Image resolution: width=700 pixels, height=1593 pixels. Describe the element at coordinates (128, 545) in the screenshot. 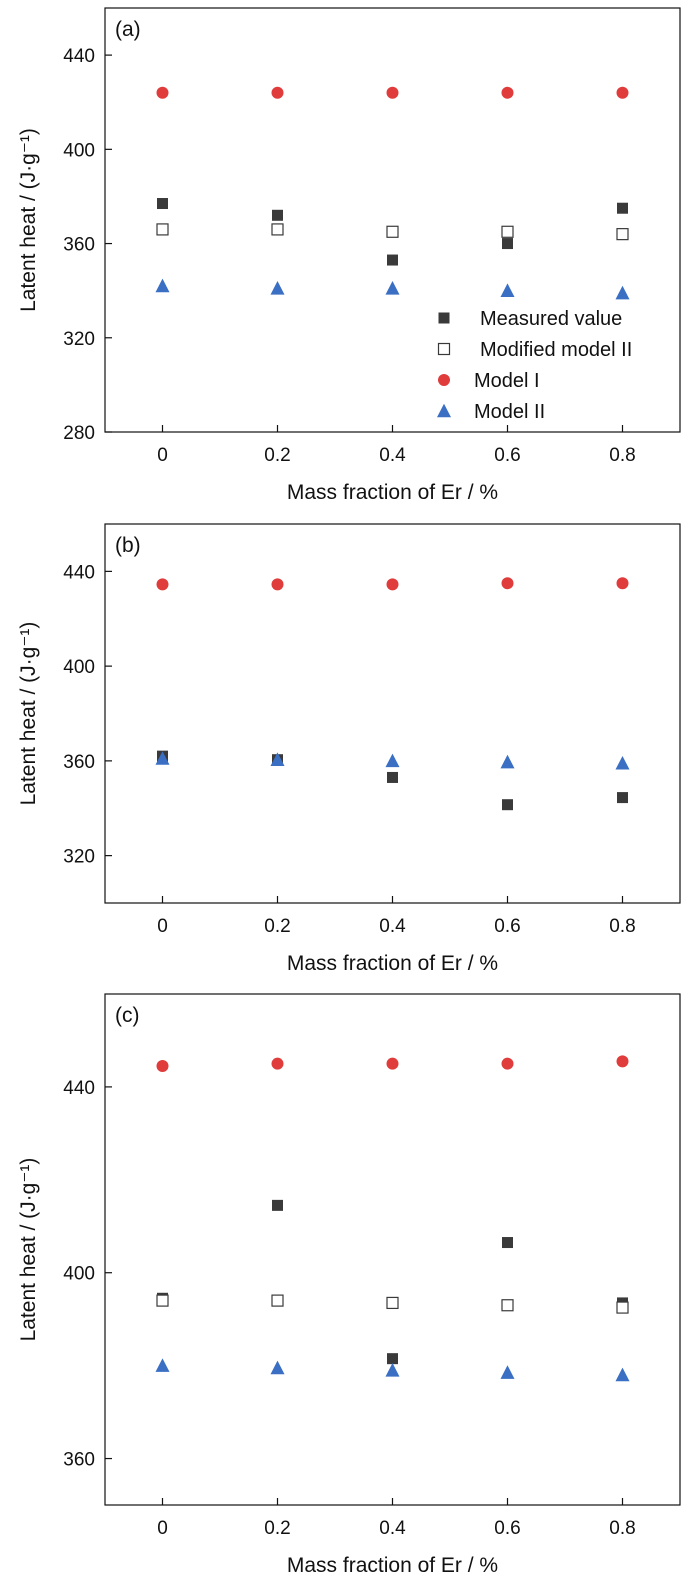

I see `panel-label: (b)` at that location.